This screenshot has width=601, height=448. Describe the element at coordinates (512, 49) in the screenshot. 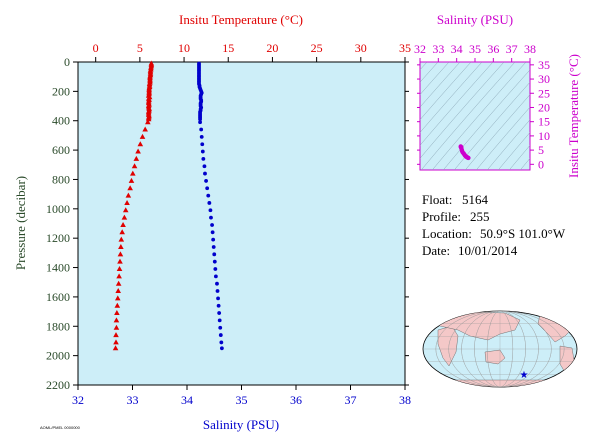

I see `ts-salinity-tick-label: 37` at that location.